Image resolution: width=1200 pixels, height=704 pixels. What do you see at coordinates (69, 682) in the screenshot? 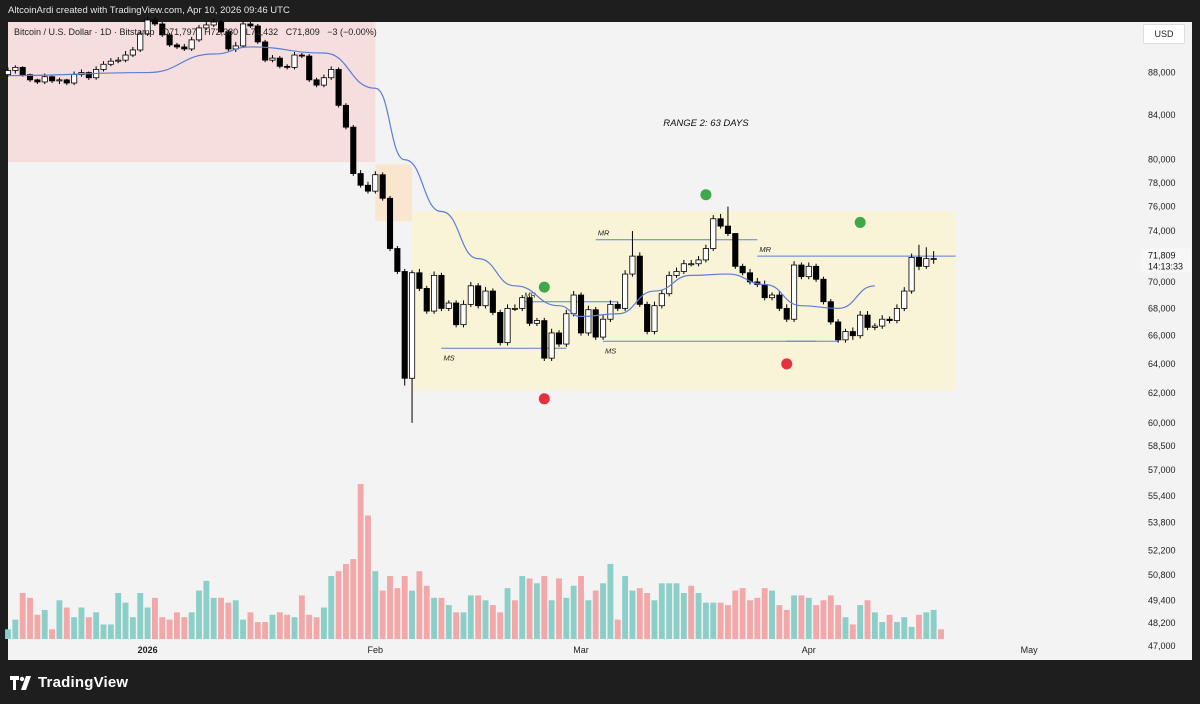
I see `tradingview-logo: TradingView` at bounding box center [69, 682].